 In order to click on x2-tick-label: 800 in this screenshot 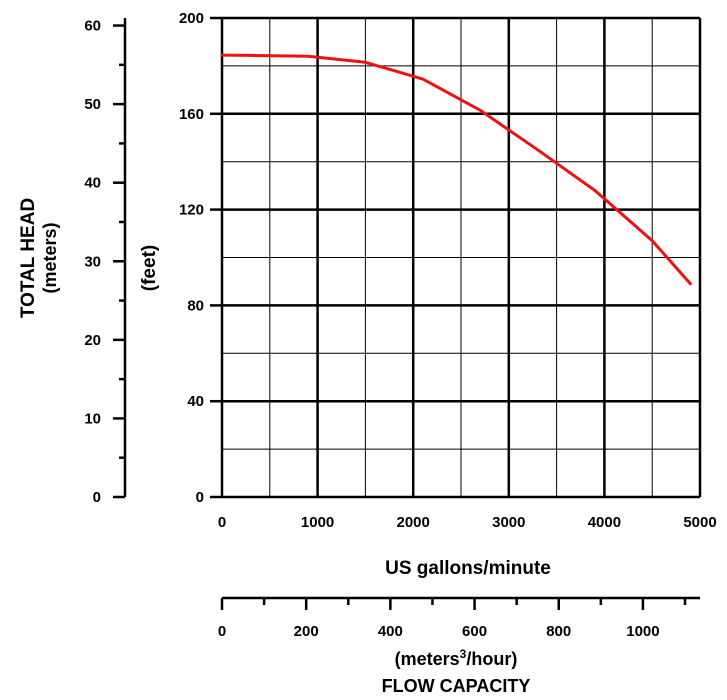, I will do `click(558, 631)`.